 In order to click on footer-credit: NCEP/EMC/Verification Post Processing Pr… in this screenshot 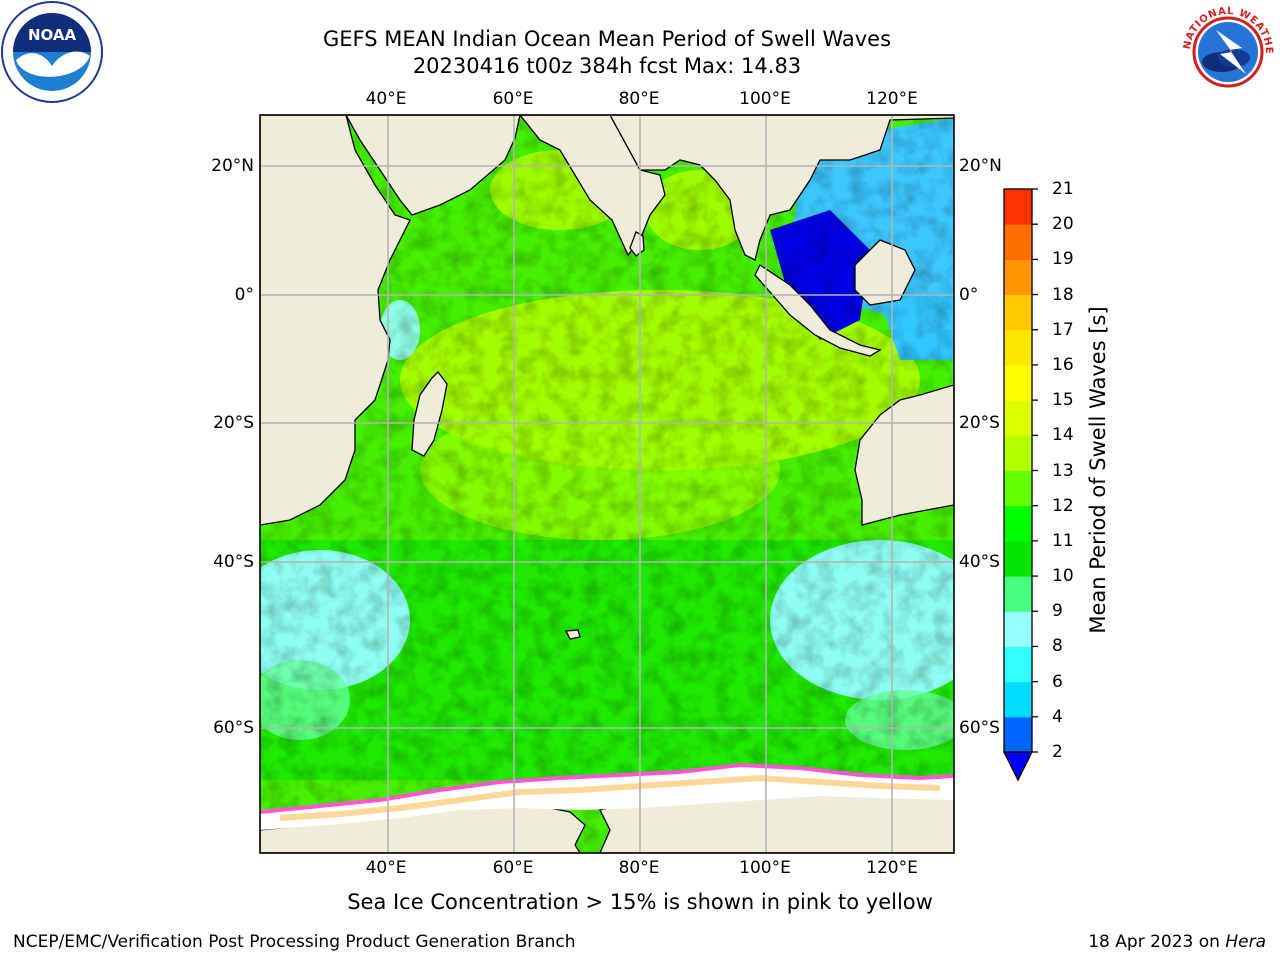, I will do `click(294, 942)`.